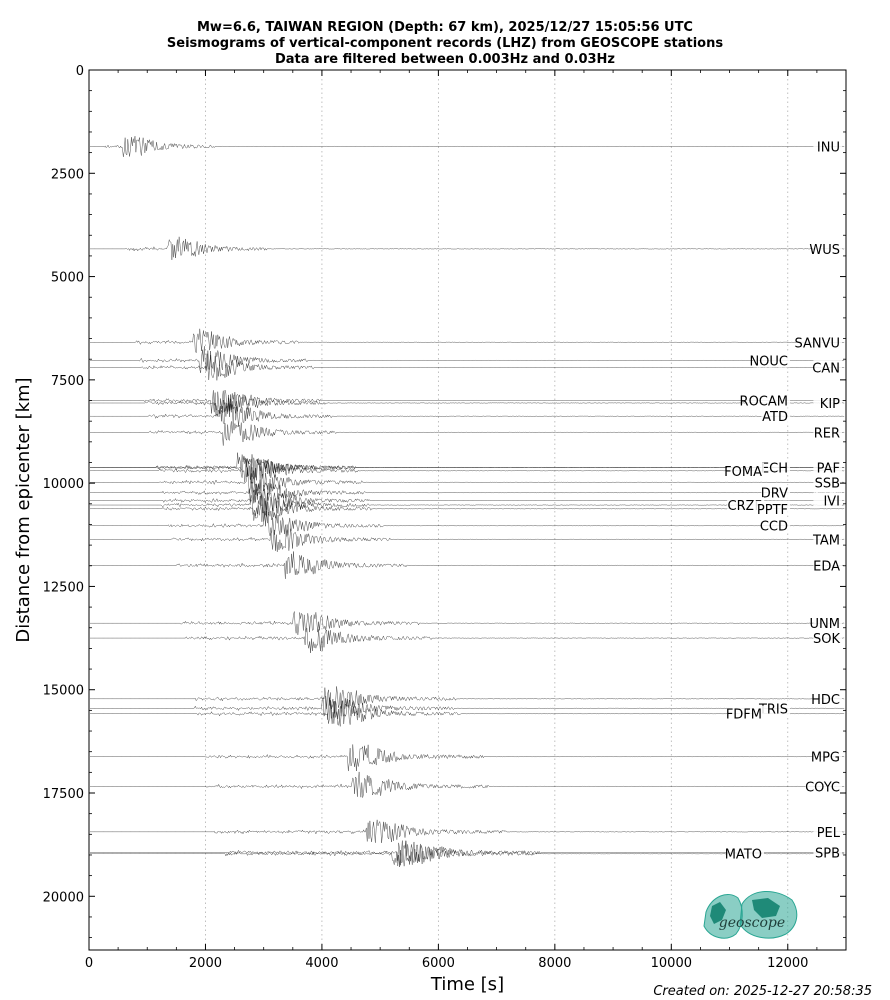 Image resolution: width=890 pixels, height=1000 pixels. I want to click on station-label-ech: ECH, so click(774, 468).